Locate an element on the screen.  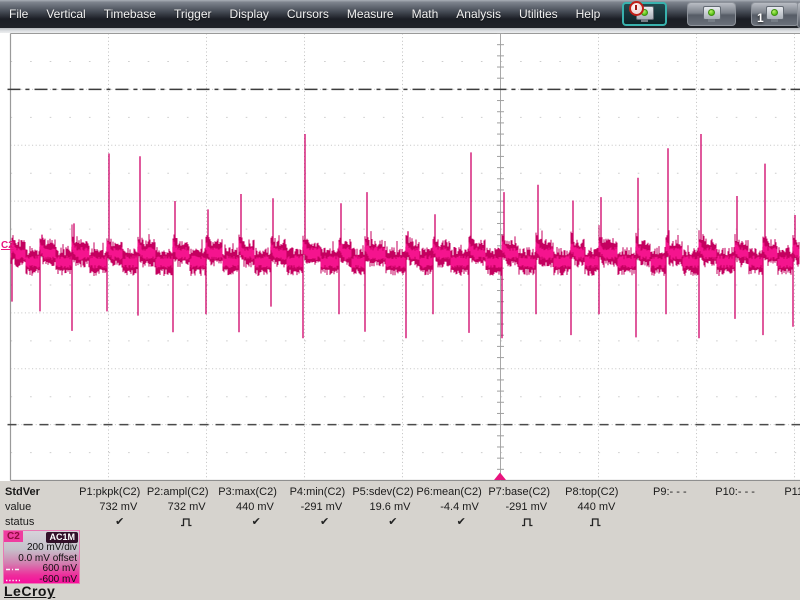
menu-file: File is located at coordinates (19, 14).